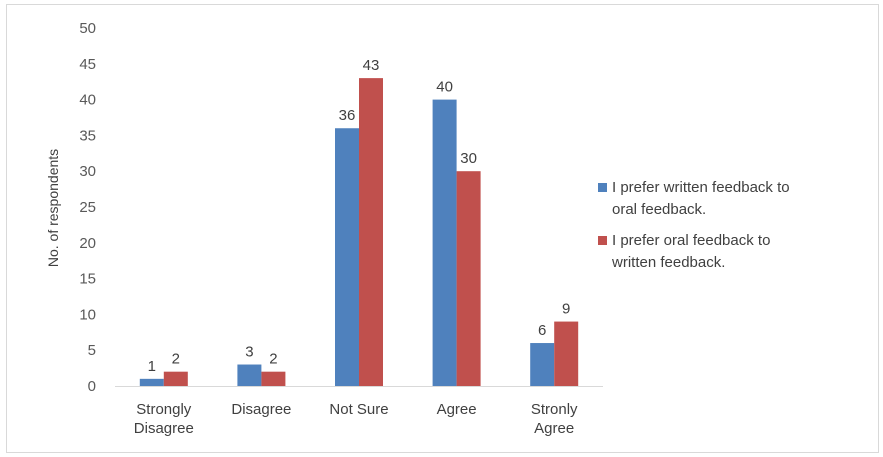 Image resolution: width=883 pixels, height=457 pixels. What do you see at coordinates (152, 366) in the screenshot?
I see `data-label: 1` at bounding box center [152, 366].